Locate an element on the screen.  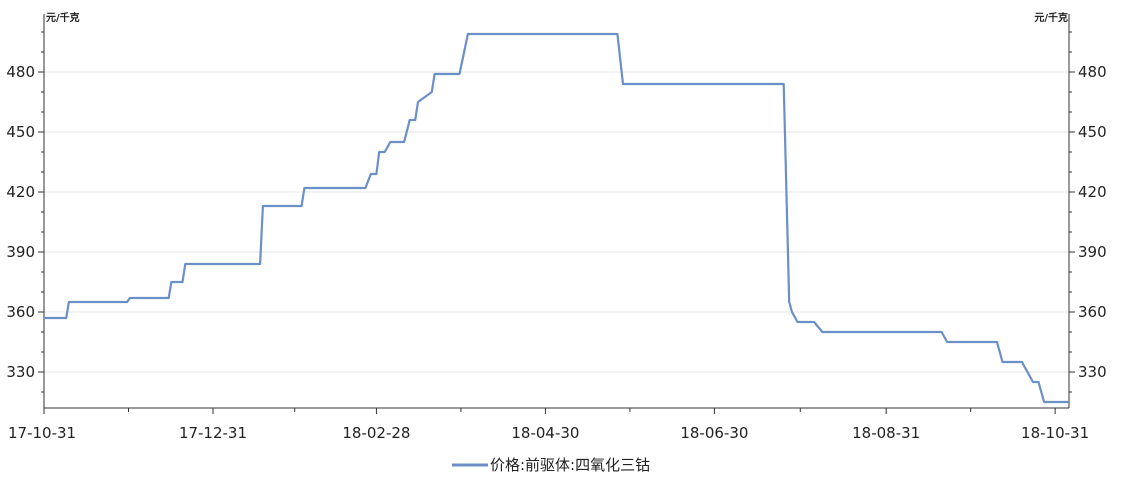
right-unit-label: 元/千克 is located at coordinates (1051, 17).